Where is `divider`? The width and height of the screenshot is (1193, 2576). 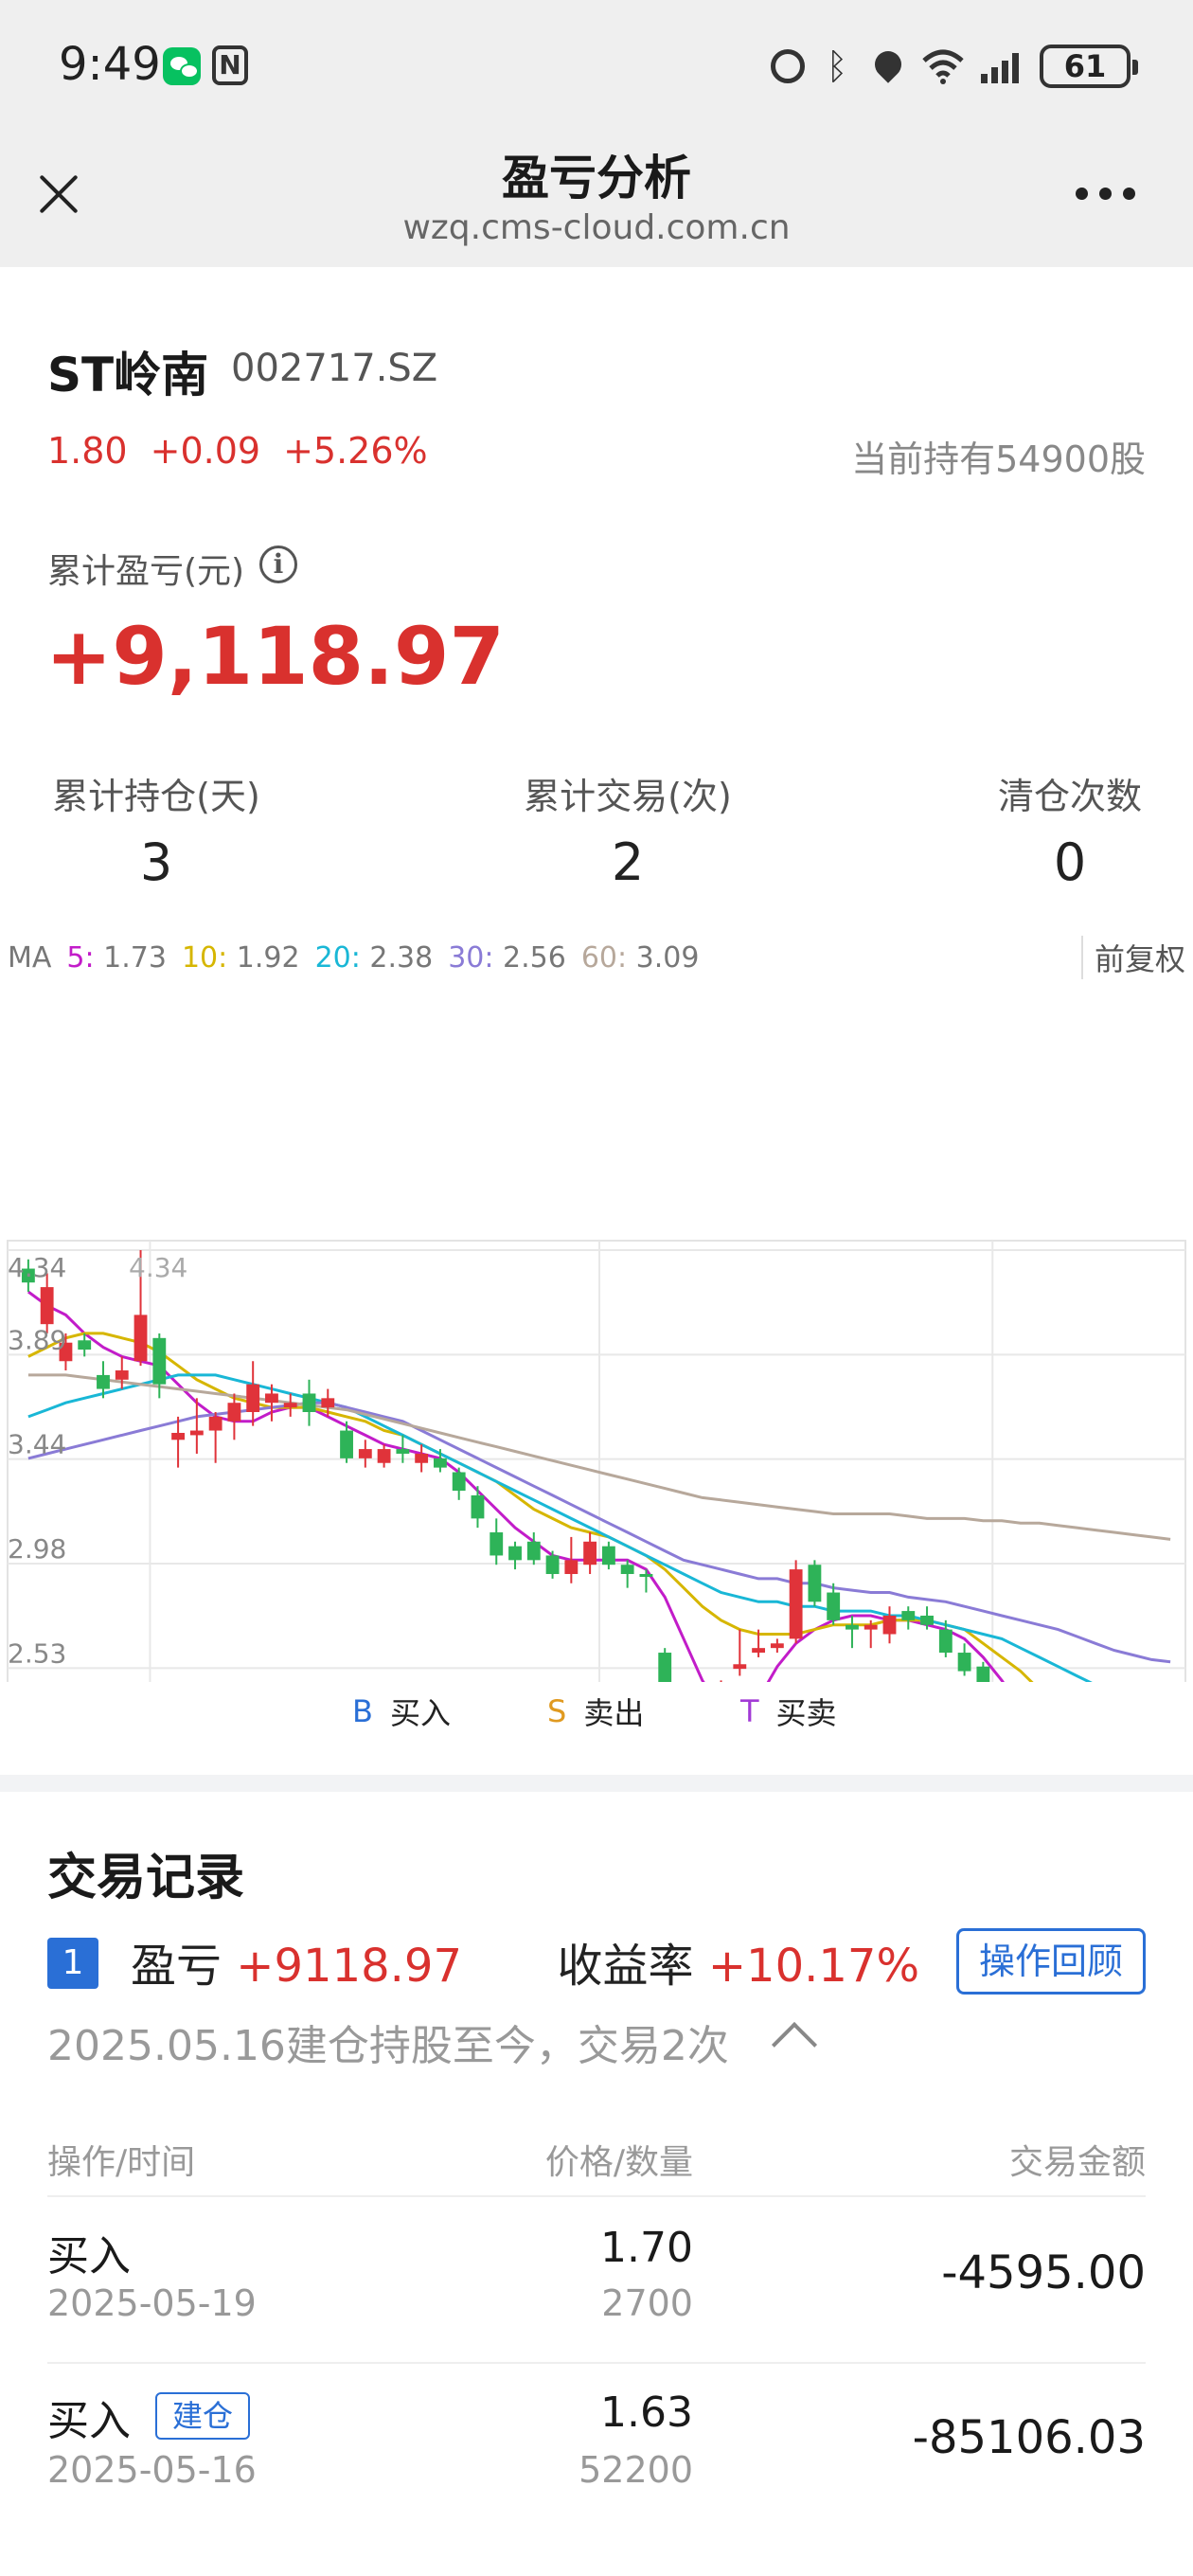 divider is located at coordinates (596, 2196).